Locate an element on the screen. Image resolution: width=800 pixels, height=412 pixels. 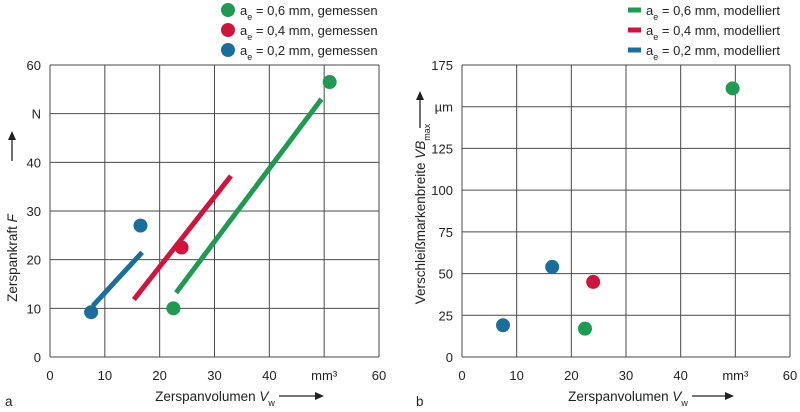
panel-label: b is located at coordinates (420, 401).